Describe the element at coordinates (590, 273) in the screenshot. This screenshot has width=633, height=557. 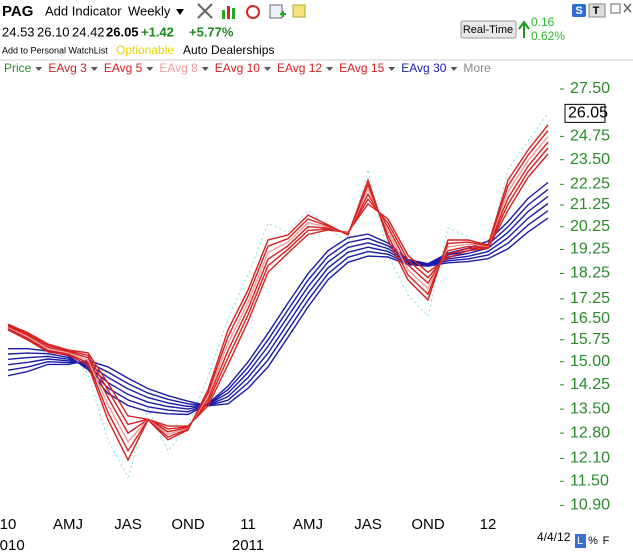
I see `y-tick-label: 18.25` at that location.